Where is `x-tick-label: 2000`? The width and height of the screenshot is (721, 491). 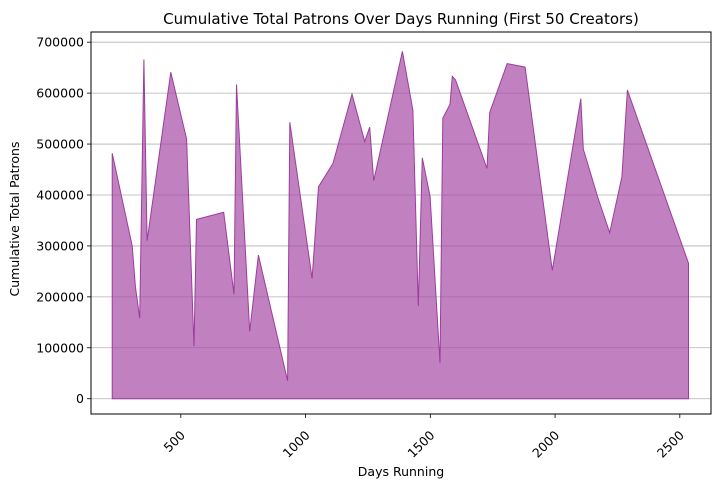 x-tick-label: 2000 is located at coordinates (545, 443).